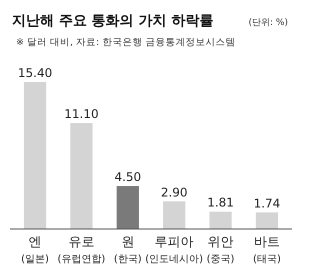  What do you see at coordinates (126, 42) in the screenshot?
I see `text: ※ 달러 대비, 자료: 한국은행 금융통계정보시스템` at bounding box center [126, 42].